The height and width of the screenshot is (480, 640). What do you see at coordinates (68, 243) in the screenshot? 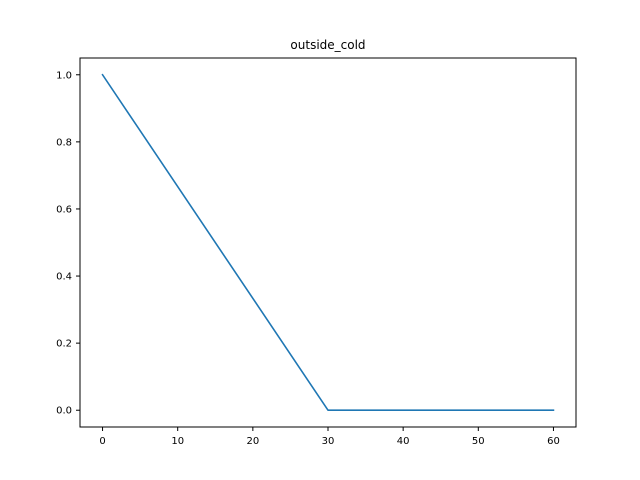
I see `y-axis: 0.0 0.2 0.4 0.6 0.8 1.0` at bounding box center [68, 243].